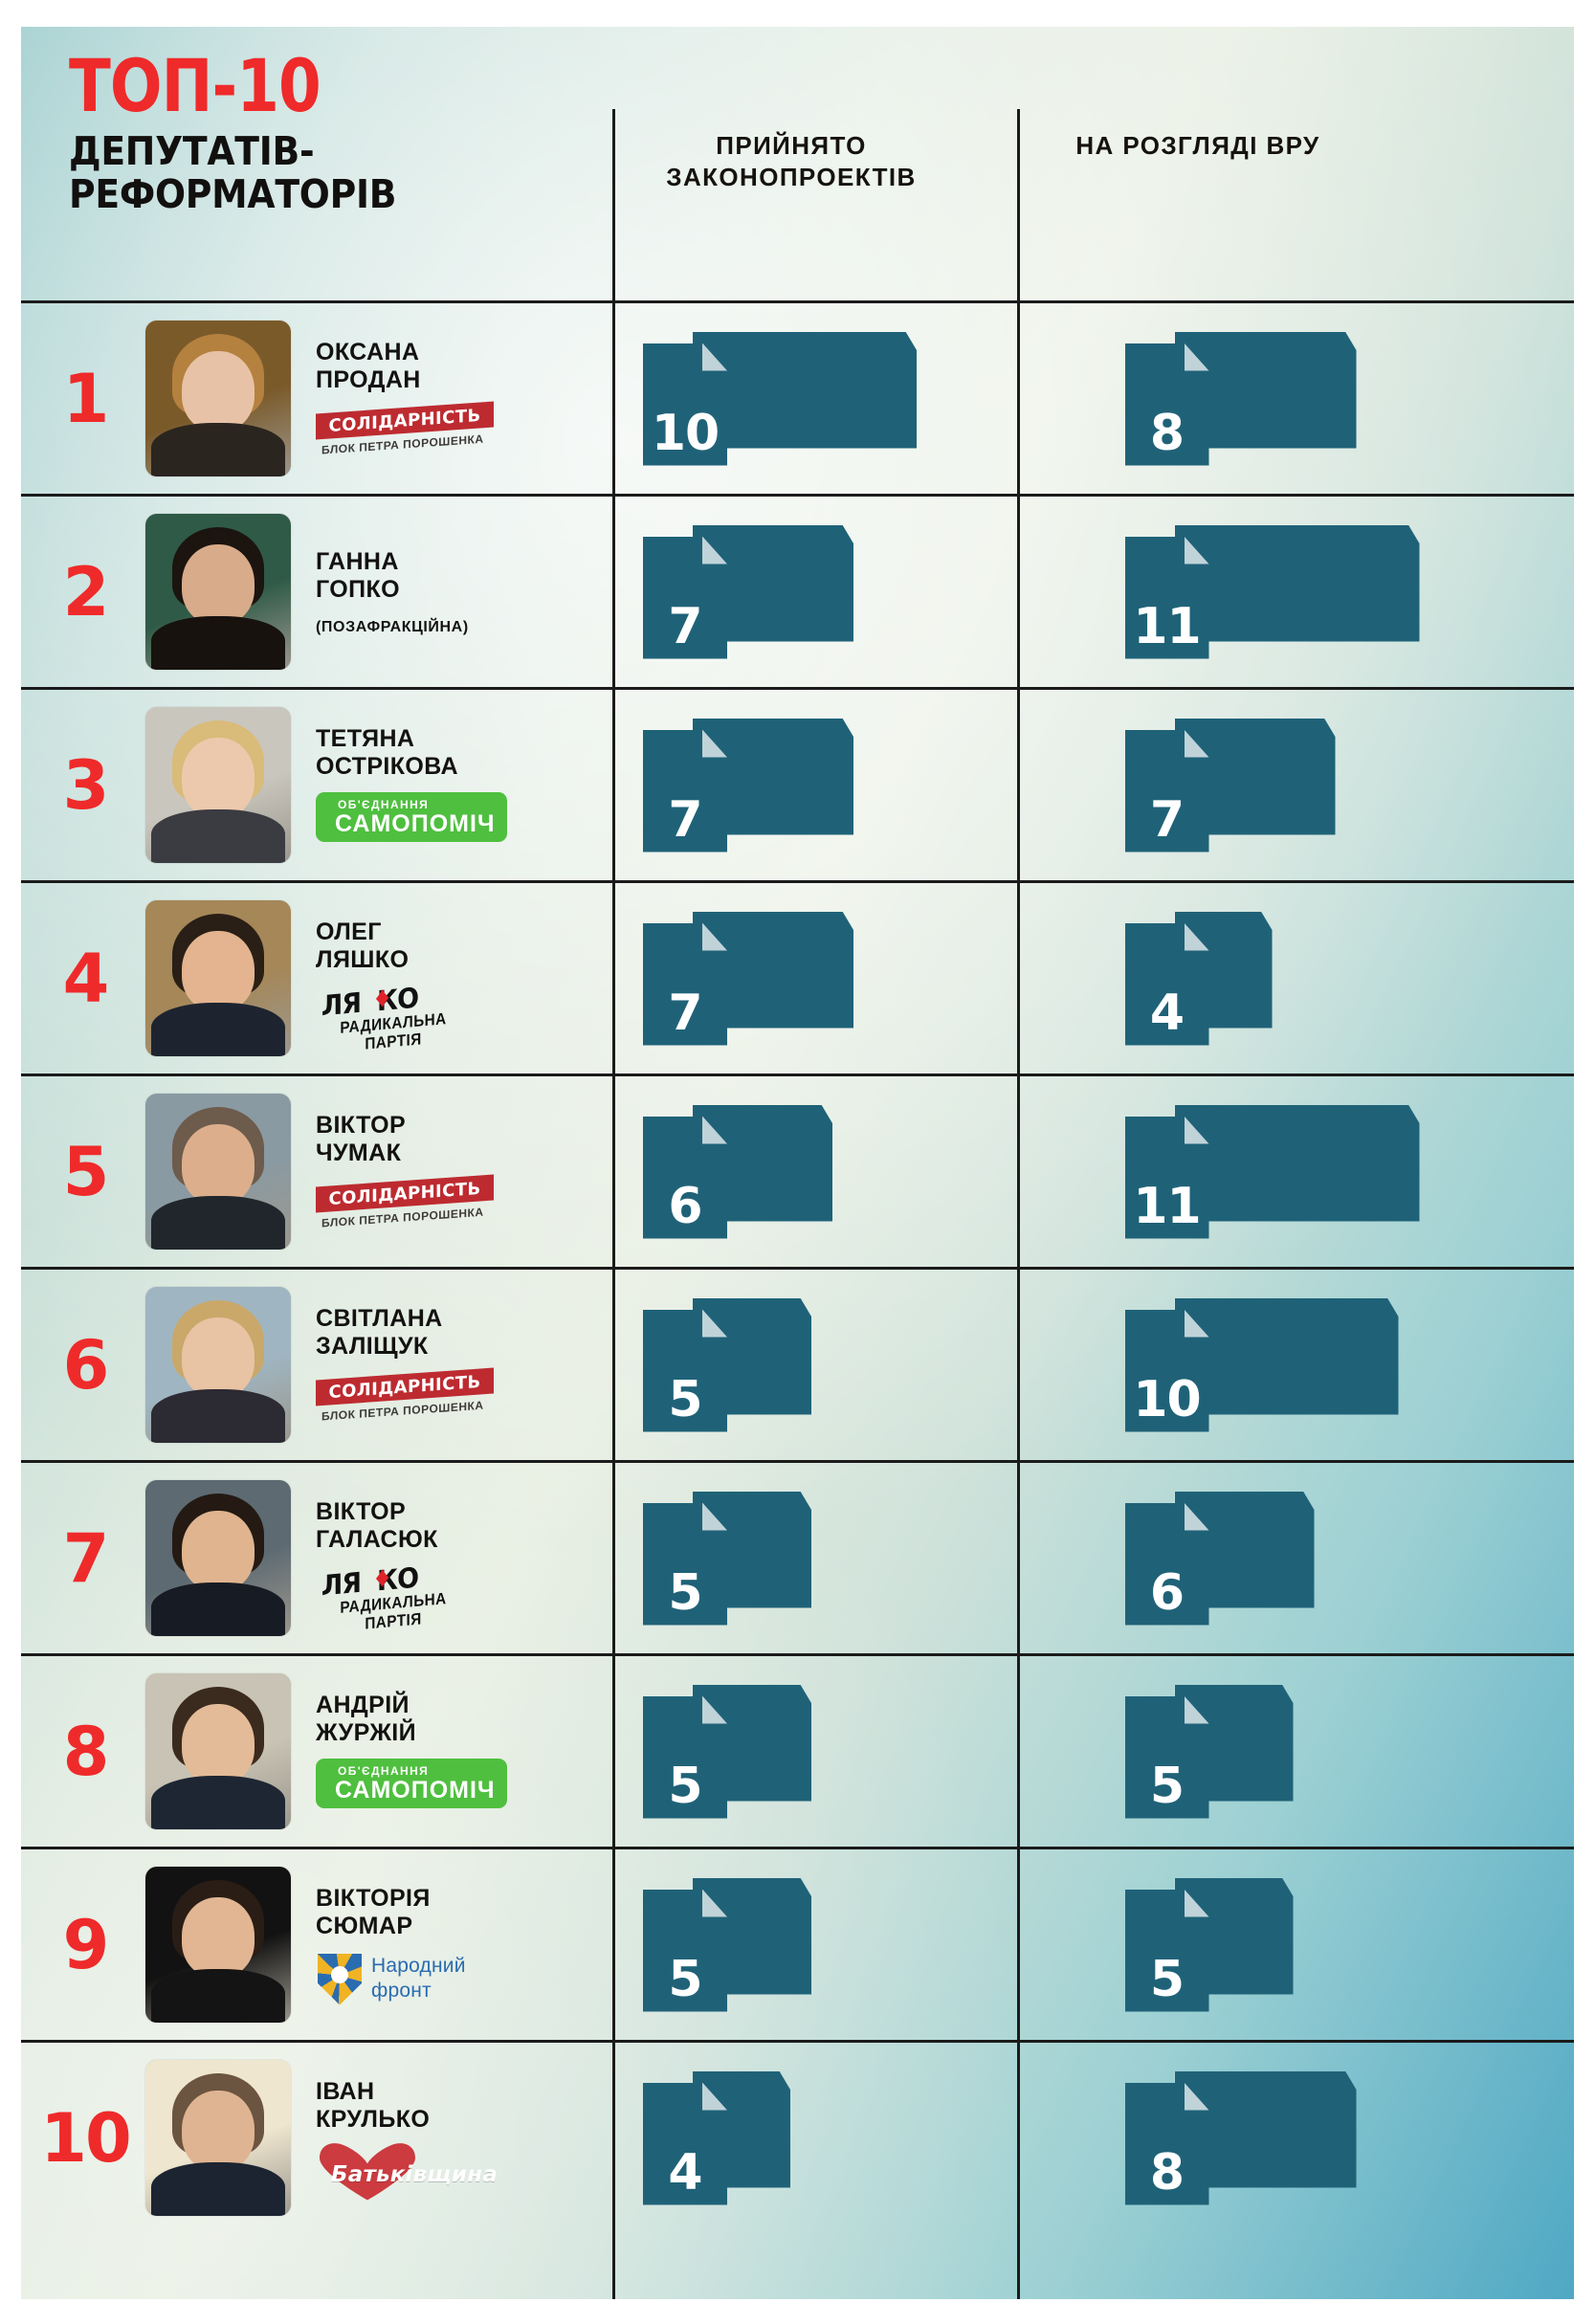 The image size is (1595, 2324). Describe the element at coordinates (1334, 1558) in the screenshot. I see `cell-pending: 6` at that location.